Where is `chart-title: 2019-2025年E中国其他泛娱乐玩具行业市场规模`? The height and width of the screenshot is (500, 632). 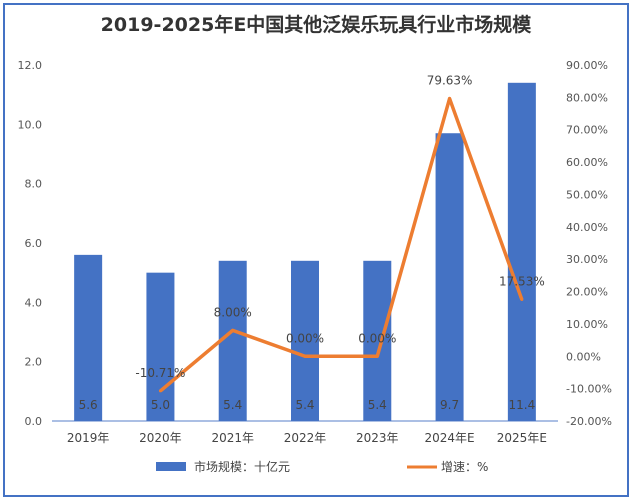
chart-title: 2019-2025年E中国其他泛娱乐玩具行业市场规模 is located at coordinates (316, 25).